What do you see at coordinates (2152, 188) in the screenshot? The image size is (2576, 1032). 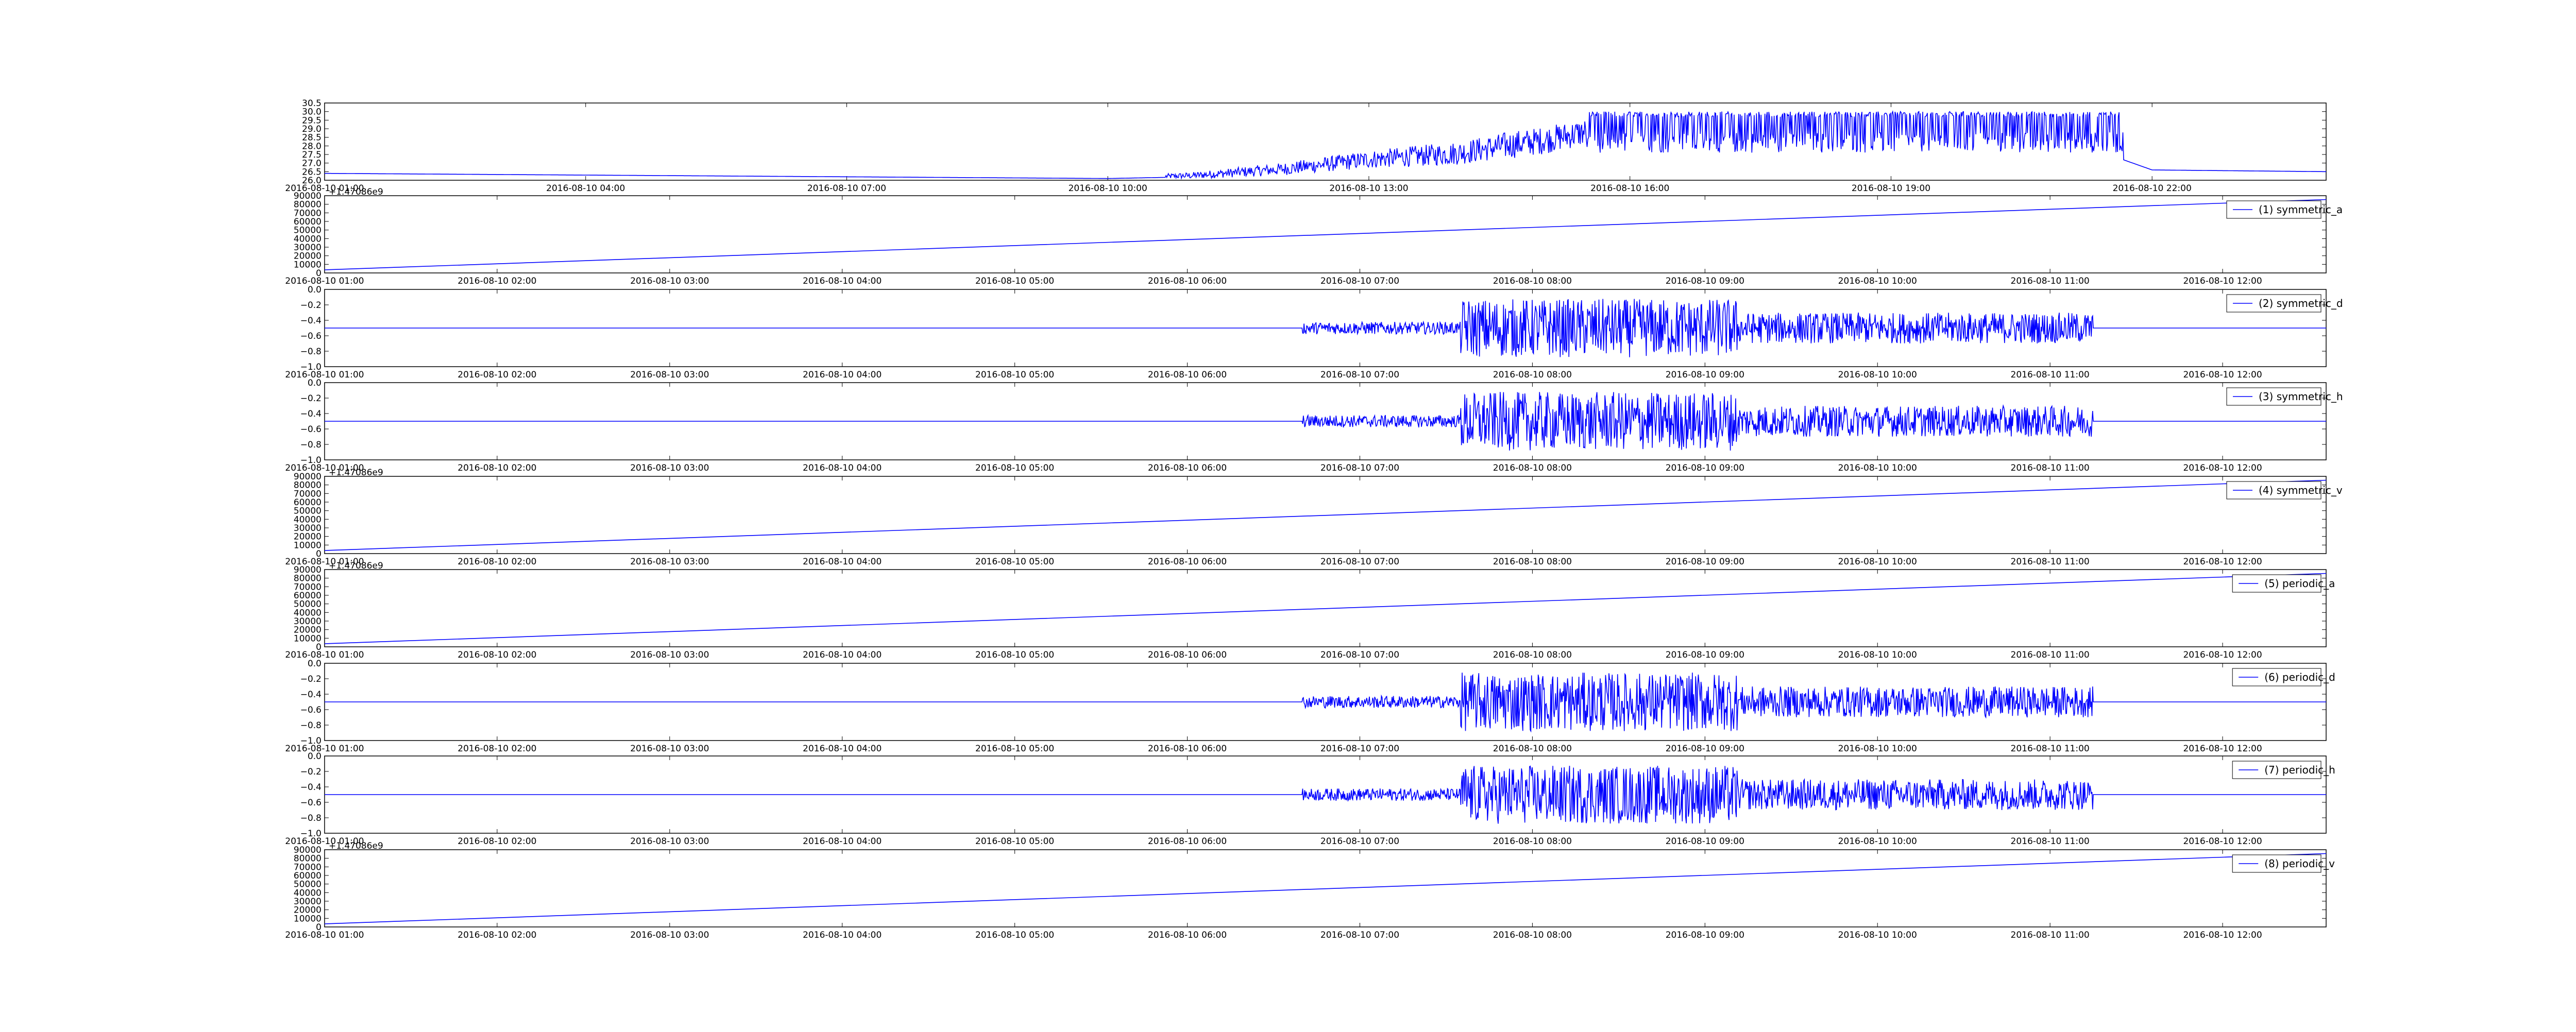 I see `x-tick-label: 2016-08-10 22:00` at bounding box center [2152, 188].